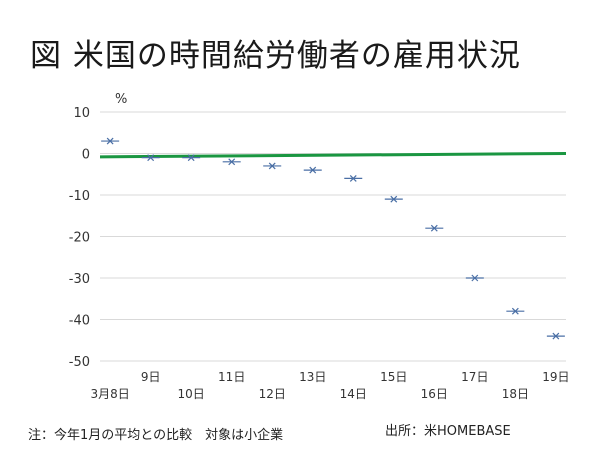  Describe the element at coordinates (109, 394) in the screenshot. I see `x-tick-label: 3月8日` at that location.